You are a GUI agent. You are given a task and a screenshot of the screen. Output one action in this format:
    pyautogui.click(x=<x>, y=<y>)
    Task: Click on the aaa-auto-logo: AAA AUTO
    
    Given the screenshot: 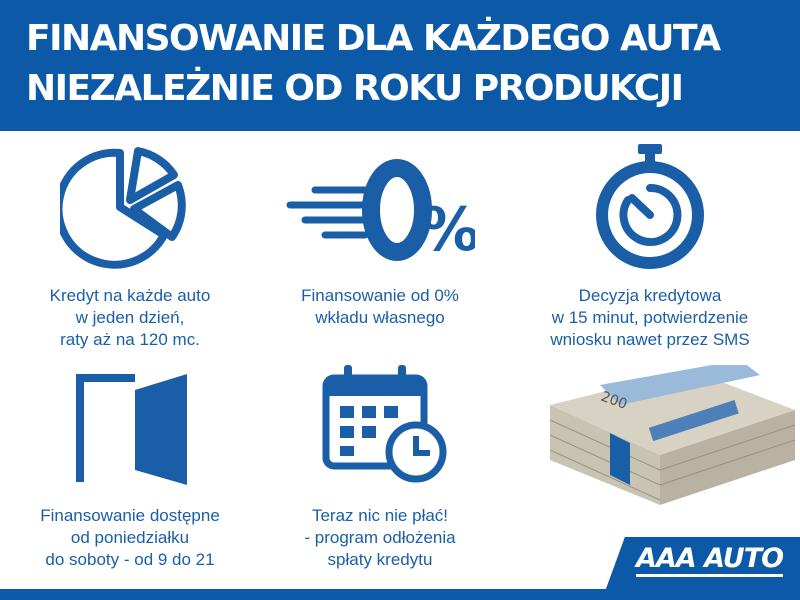 What is the action you would take?
    pyautogui.click(x=710, y=560)
    